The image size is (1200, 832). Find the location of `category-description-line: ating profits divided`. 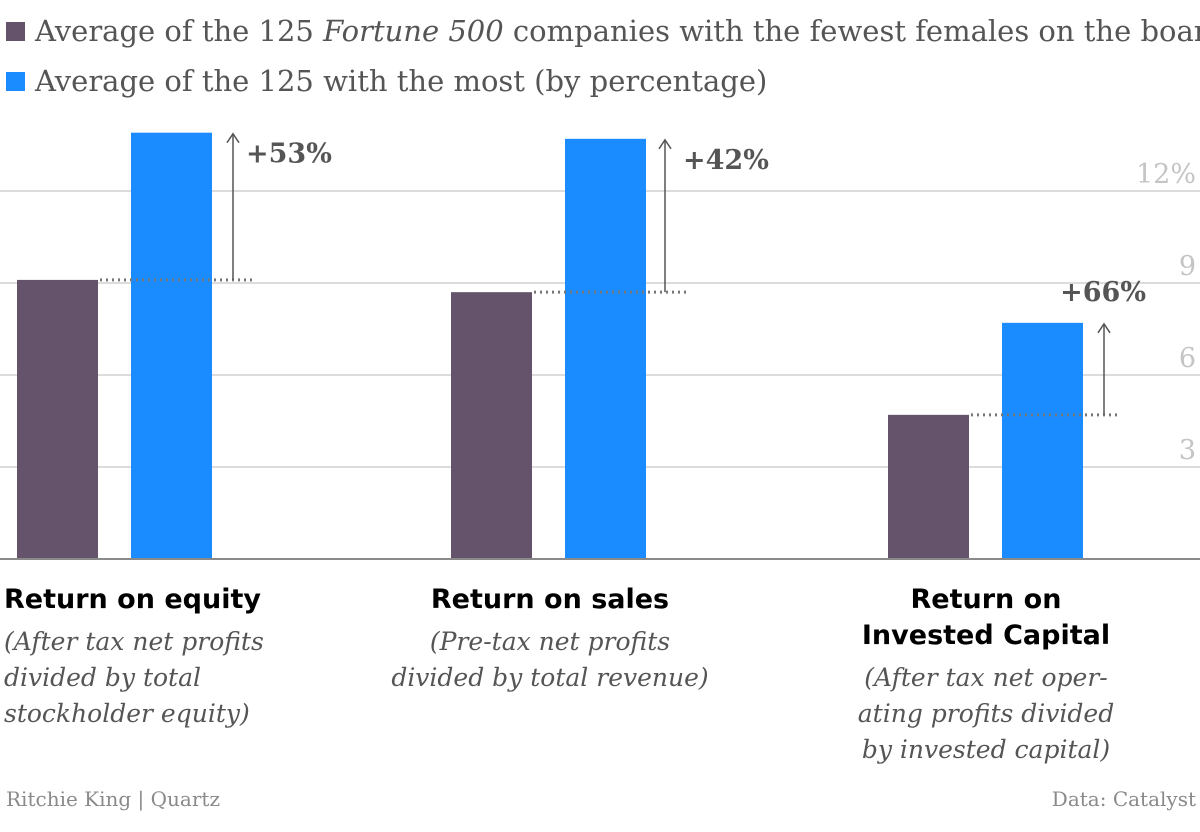

category-description-line: ating profits divided is located at coordinates (986, 713).